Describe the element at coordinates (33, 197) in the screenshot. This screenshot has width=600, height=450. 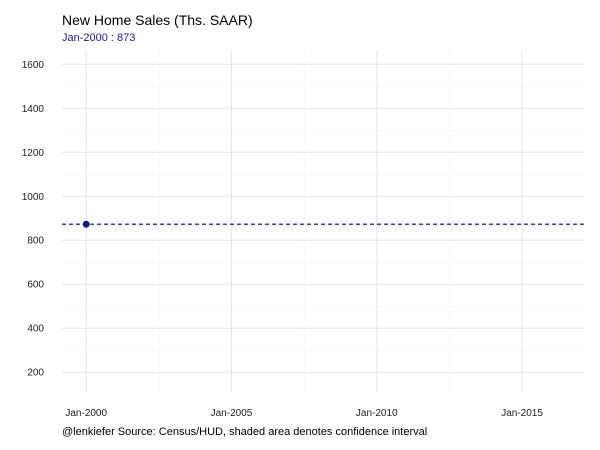
I see `y-tick-label: 1000` at that location.